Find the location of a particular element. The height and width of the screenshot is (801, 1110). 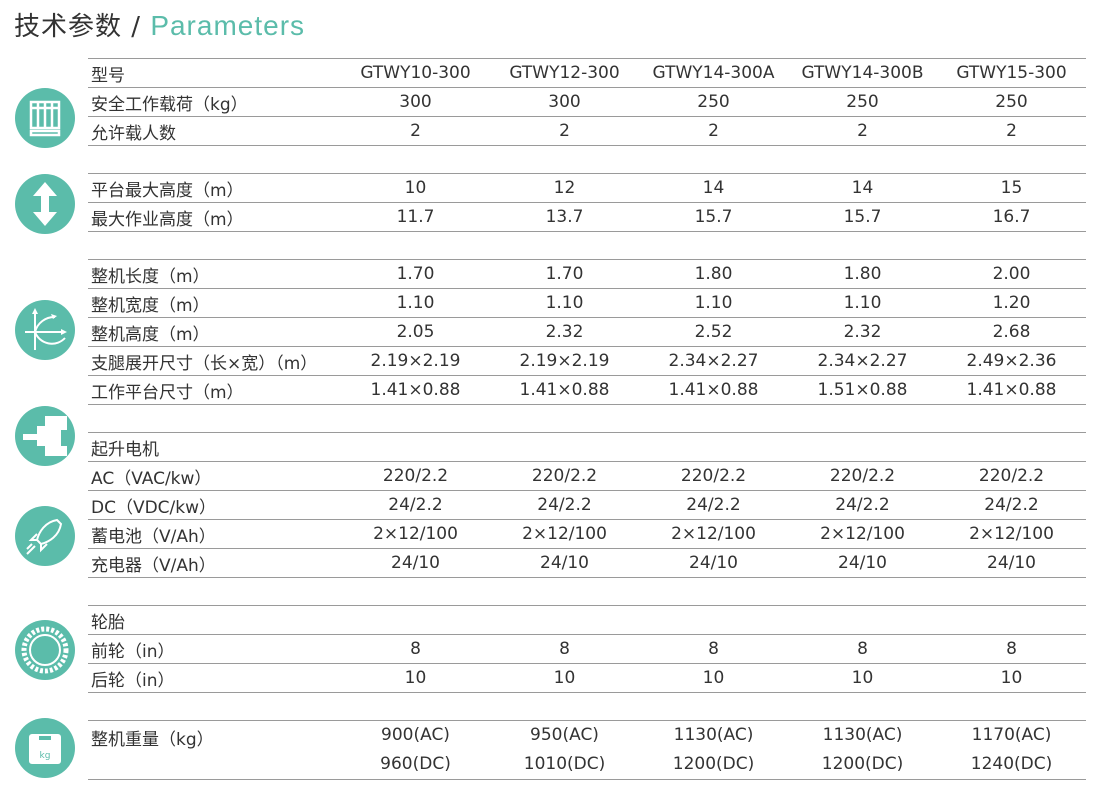

row-label: 前轮（in） is located at coordinates (214, 649).